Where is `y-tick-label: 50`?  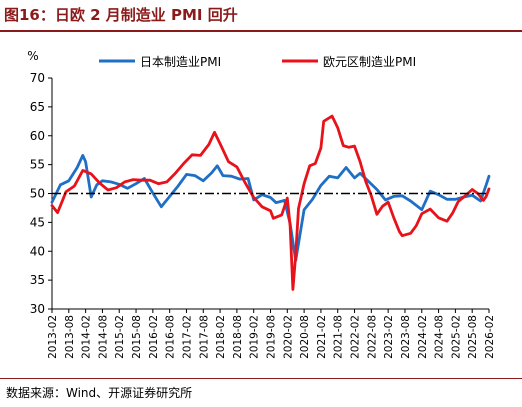
y-tick-label: 50 is located at coordinates (37, 194).